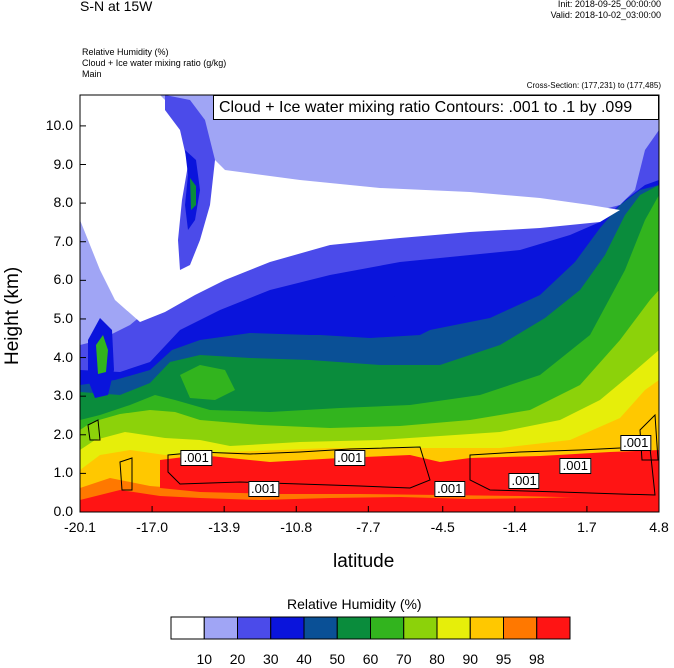 This screenshot has width=674, height=668. Describe the element at coordinates (80, 527) in the screenshot. I see `x-tick-label: -20.1` at that location.